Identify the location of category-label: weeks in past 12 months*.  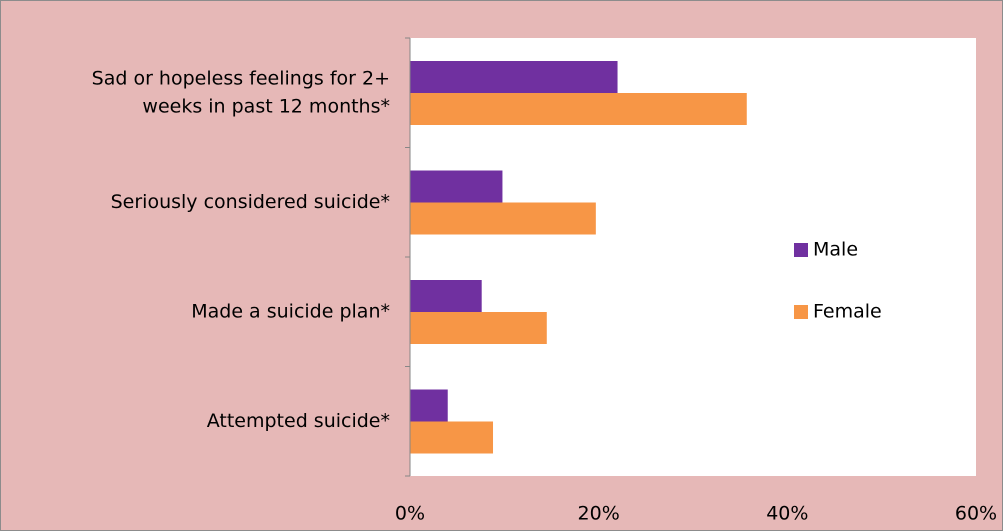
(266, 106).